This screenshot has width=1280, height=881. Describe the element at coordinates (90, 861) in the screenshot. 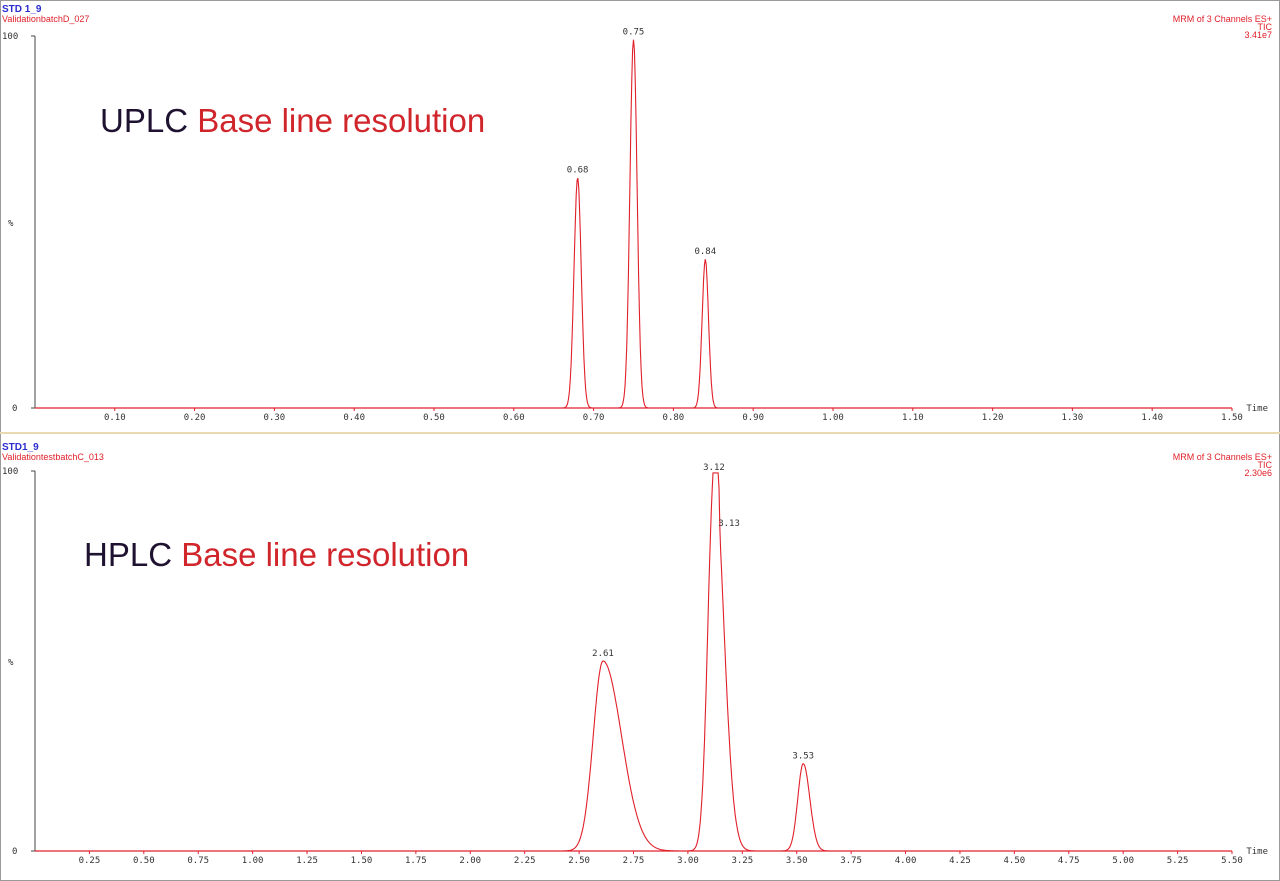

I see `hplc-x-tick-label-0: 0.25` at that location.